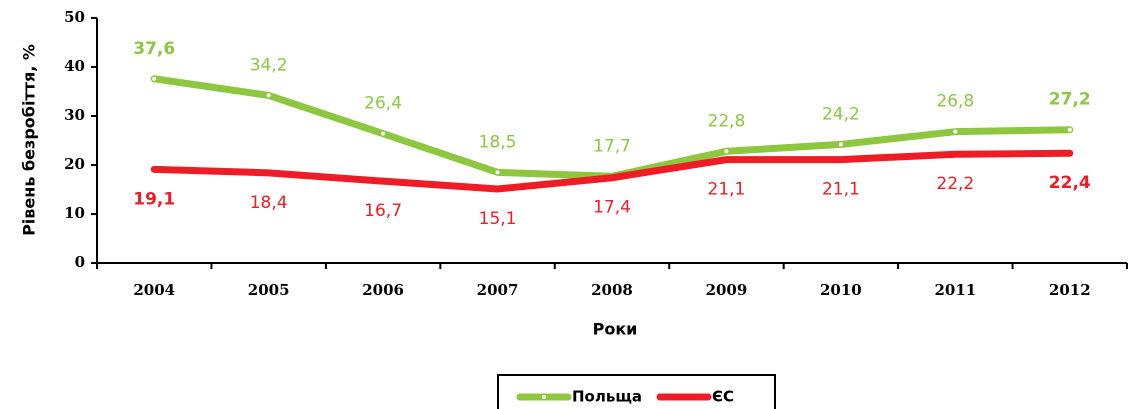  Describe the element at coordinates (383, 290) in the screenshot. I see `x-tick-label: 2006` at that location.